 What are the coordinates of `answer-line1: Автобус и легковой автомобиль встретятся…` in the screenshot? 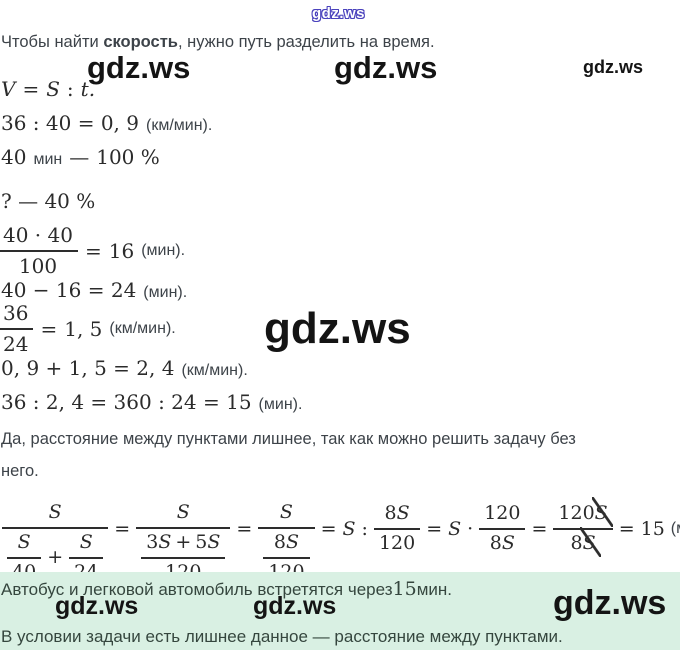 It's located at (226, 589).